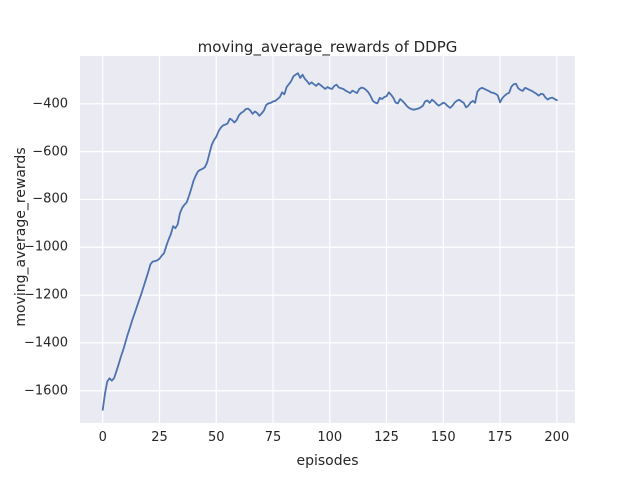 Image resolution: width=640 pixels, height=480 pixels. What do you see at coordinates (46, 343) in the screenshot?
I see `y-tick-label: −1400` at bounding box center [46, 343].